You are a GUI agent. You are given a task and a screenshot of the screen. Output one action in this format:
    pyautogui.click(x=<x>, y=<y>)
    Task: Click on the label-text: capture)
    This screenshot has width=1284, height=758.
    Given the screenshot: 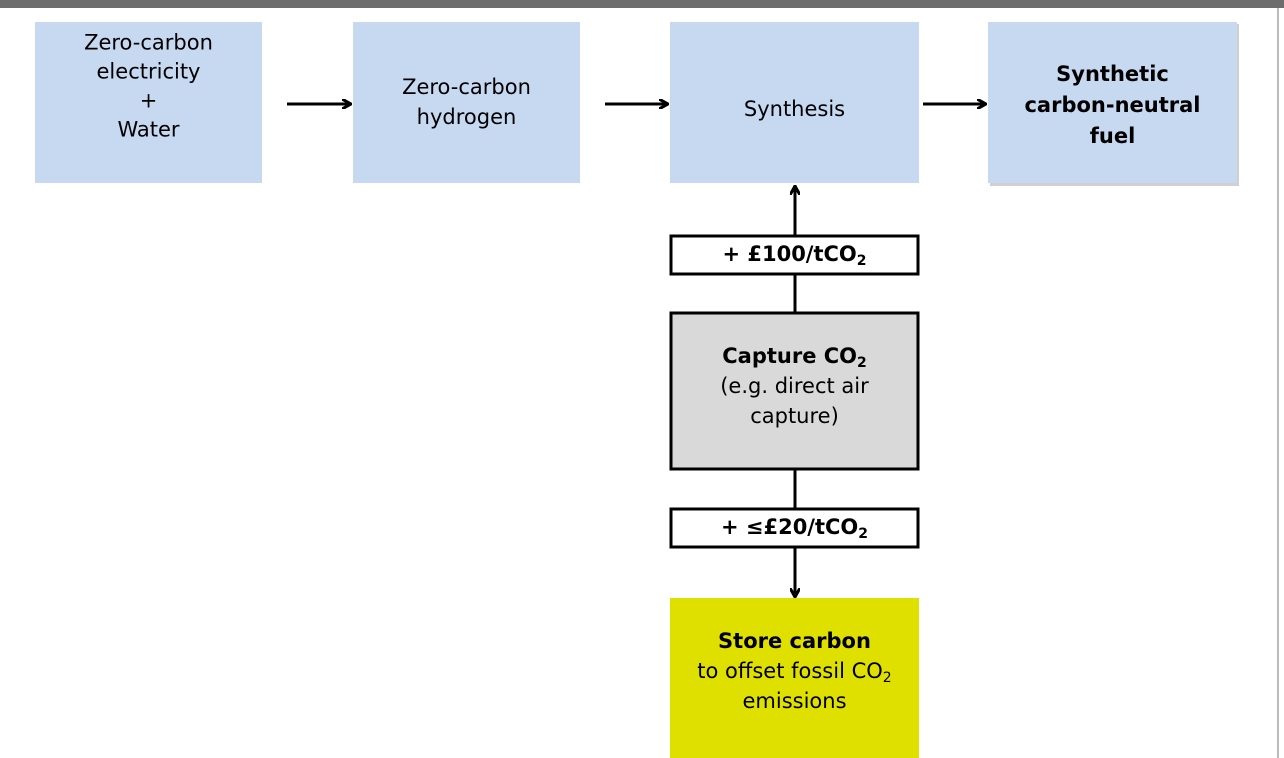 What is the action you would take?
    pyautogui.click(x=794, y=416)
    